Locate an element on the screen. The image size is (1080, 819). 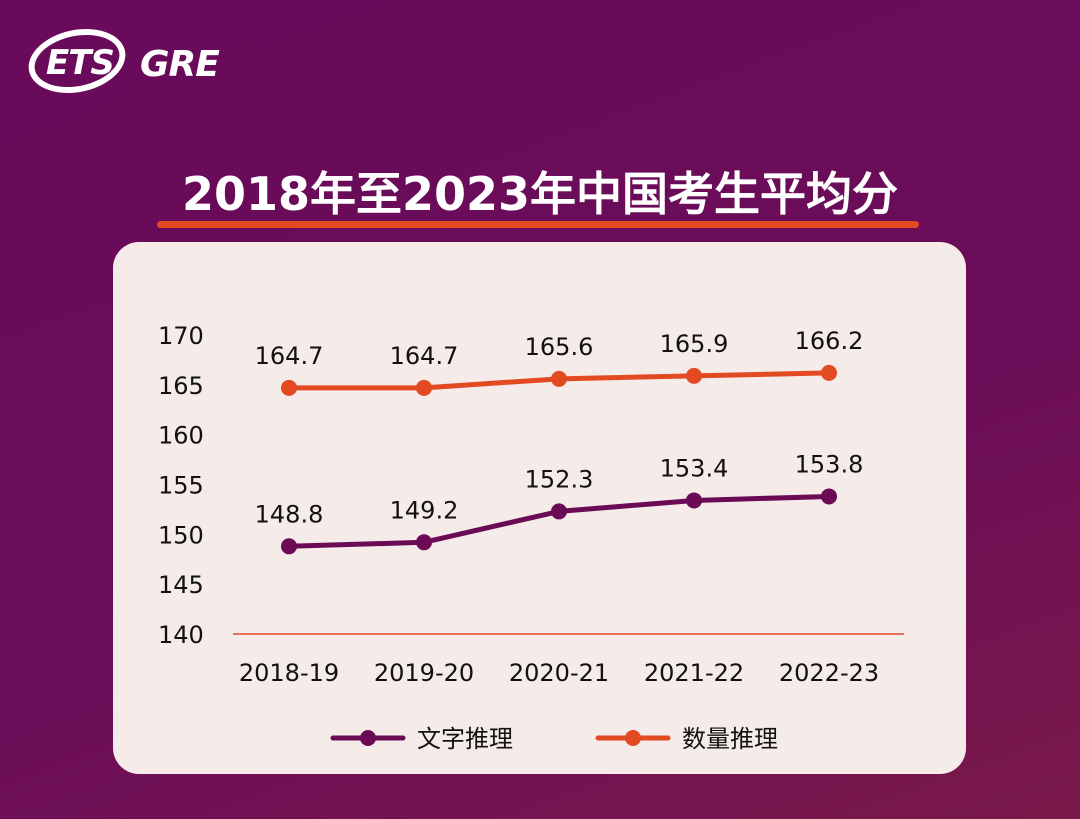
y-tick-label: 155 is located at coordinates (181, 486).